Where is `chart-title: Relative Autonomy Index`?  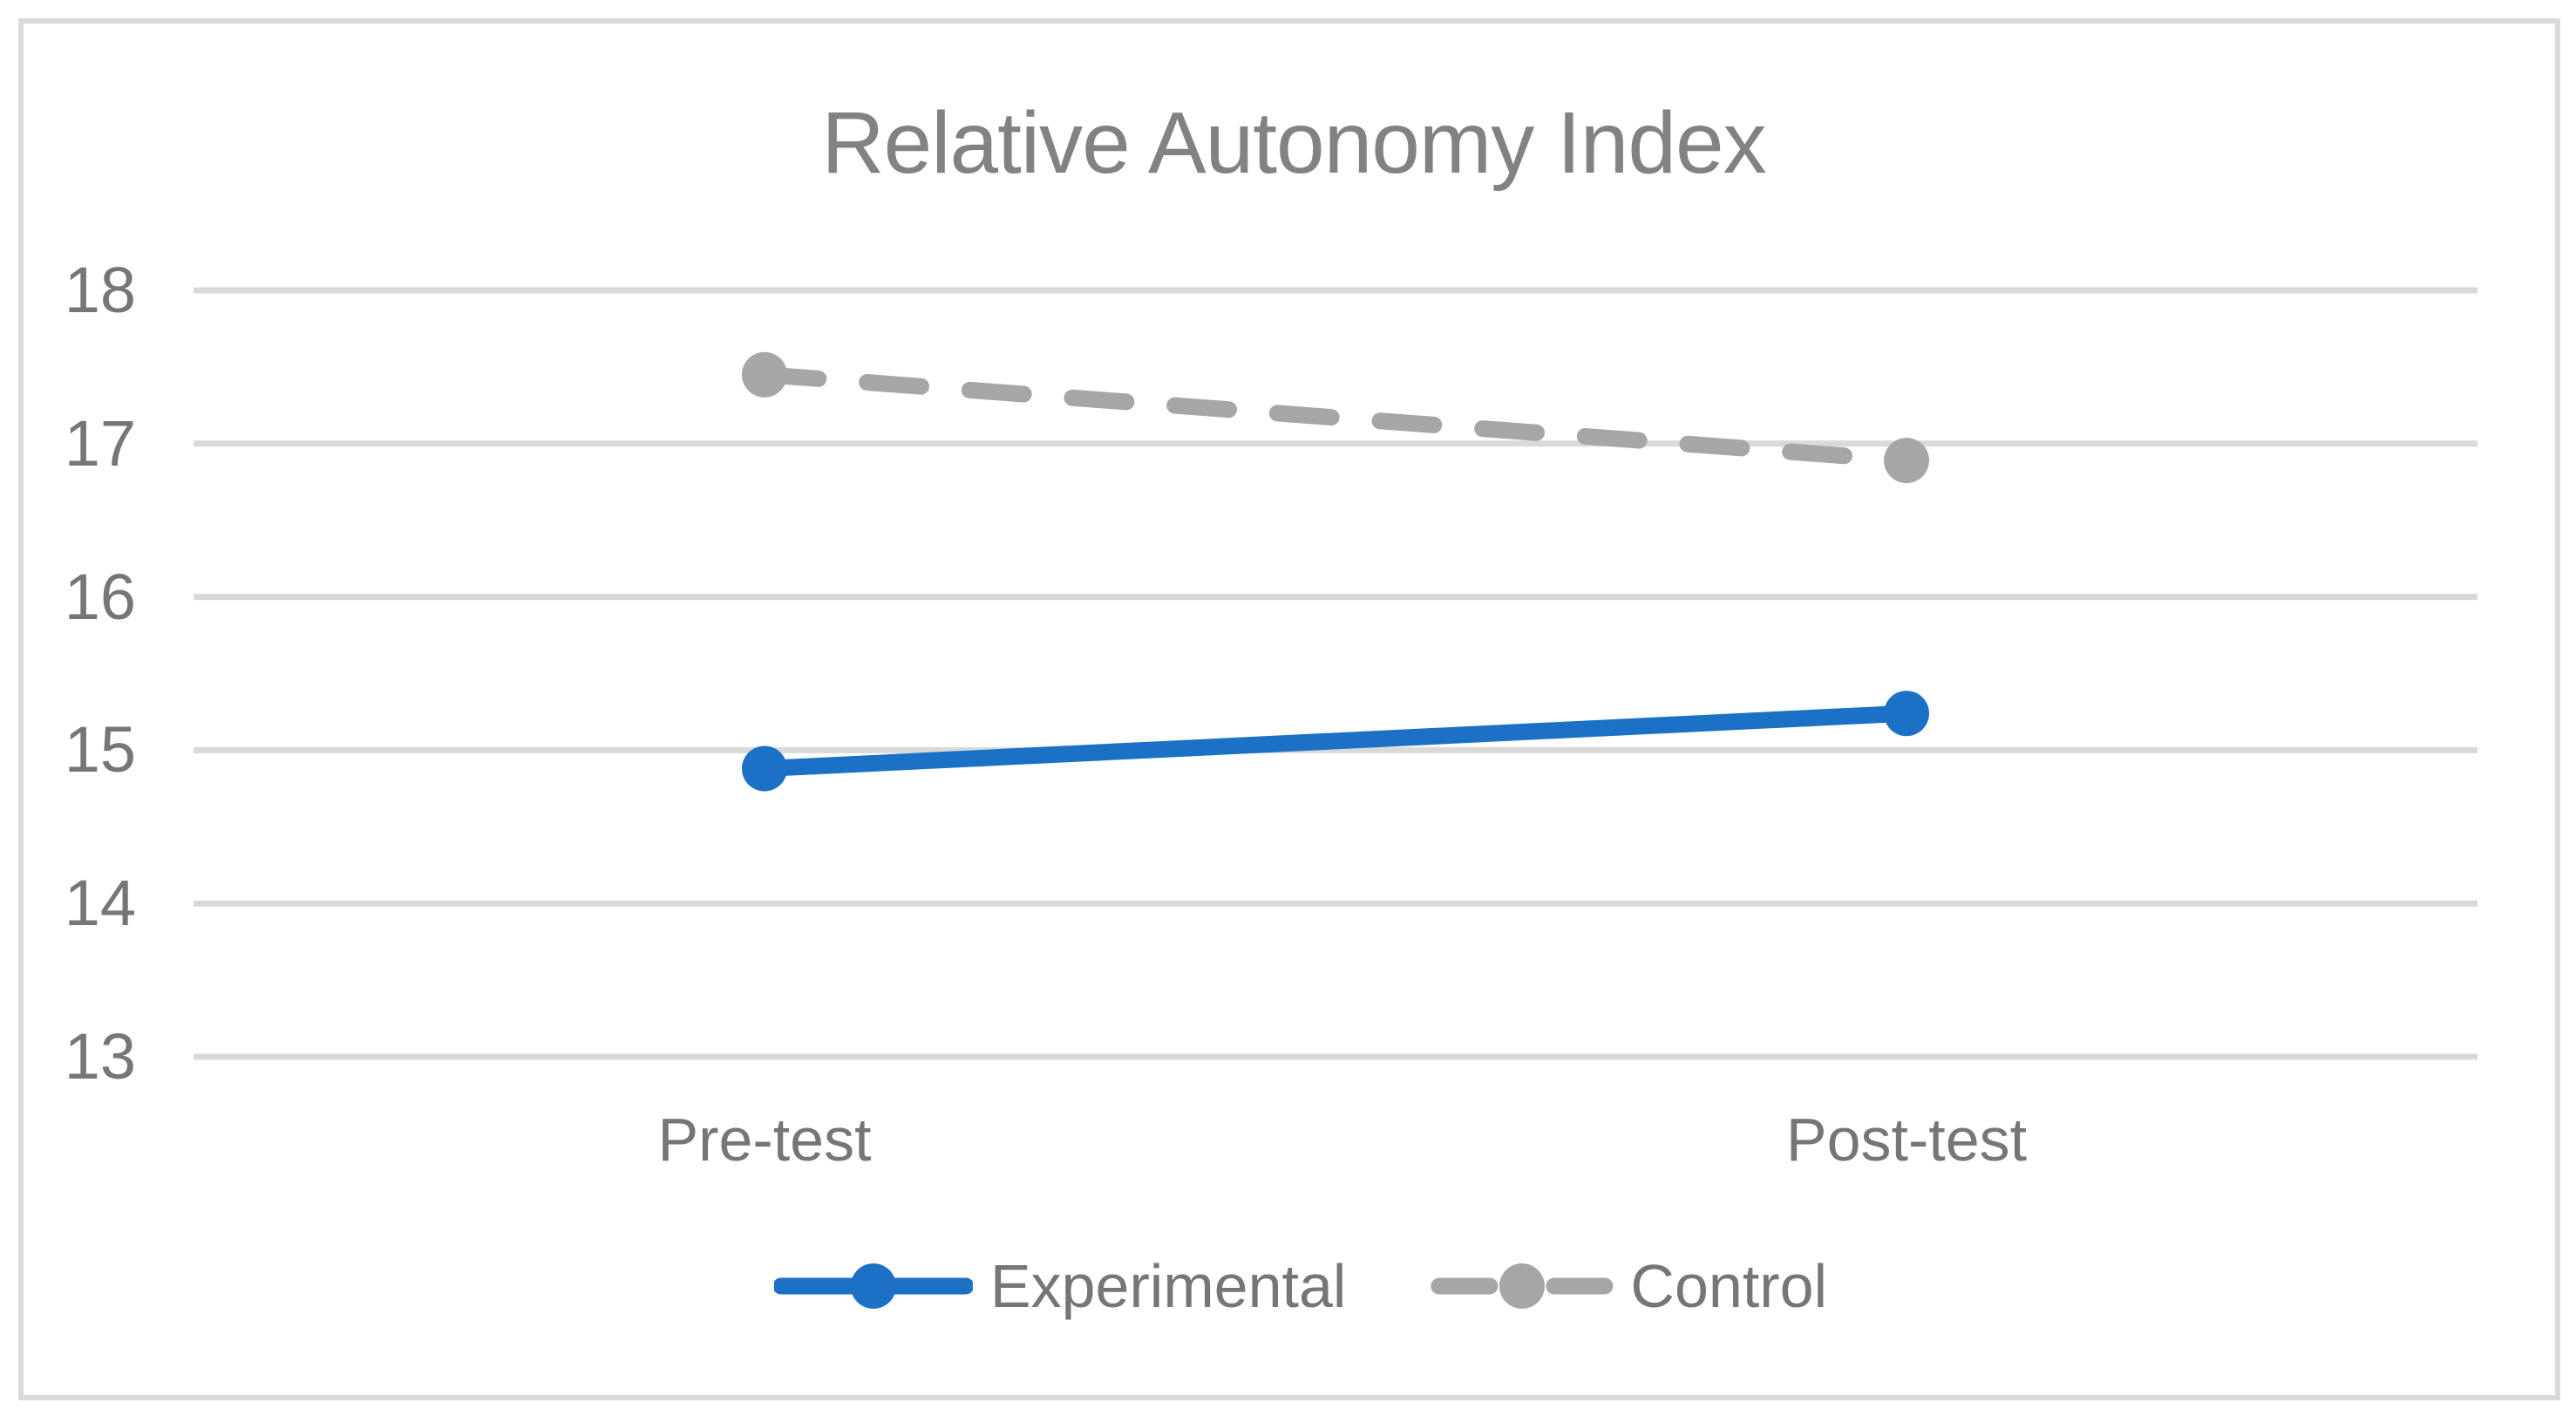
chart-title: Relative Autonomy Index is located at coordinates (1293, 143).